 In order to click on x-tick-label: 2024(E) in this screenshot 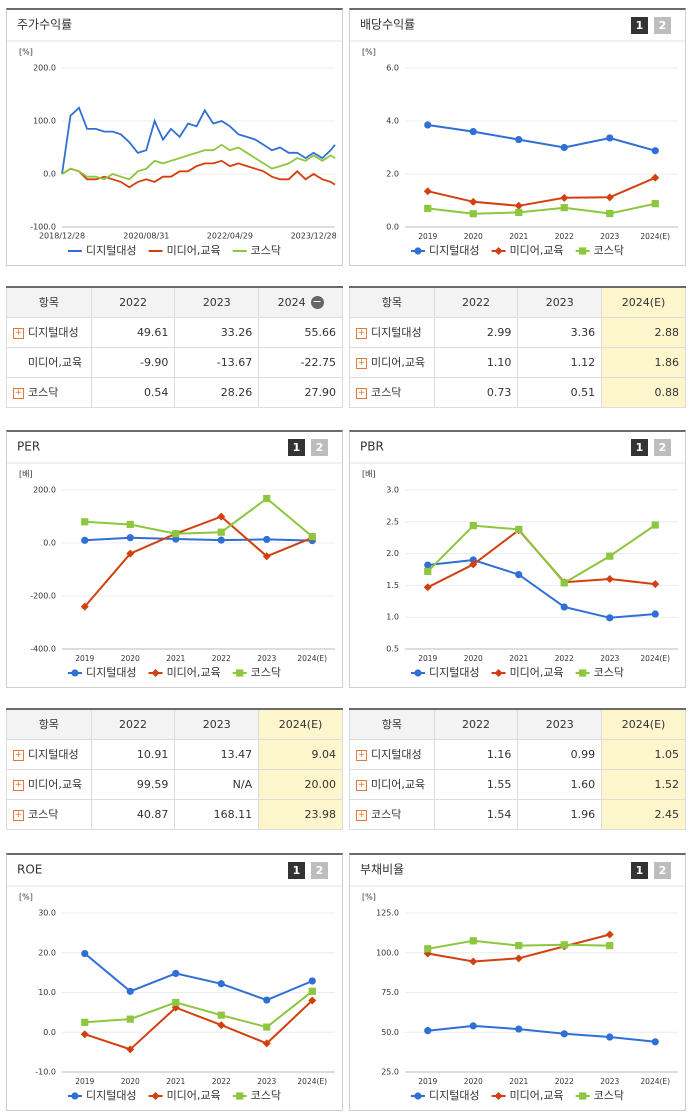, I will do `click(312, 658)`.